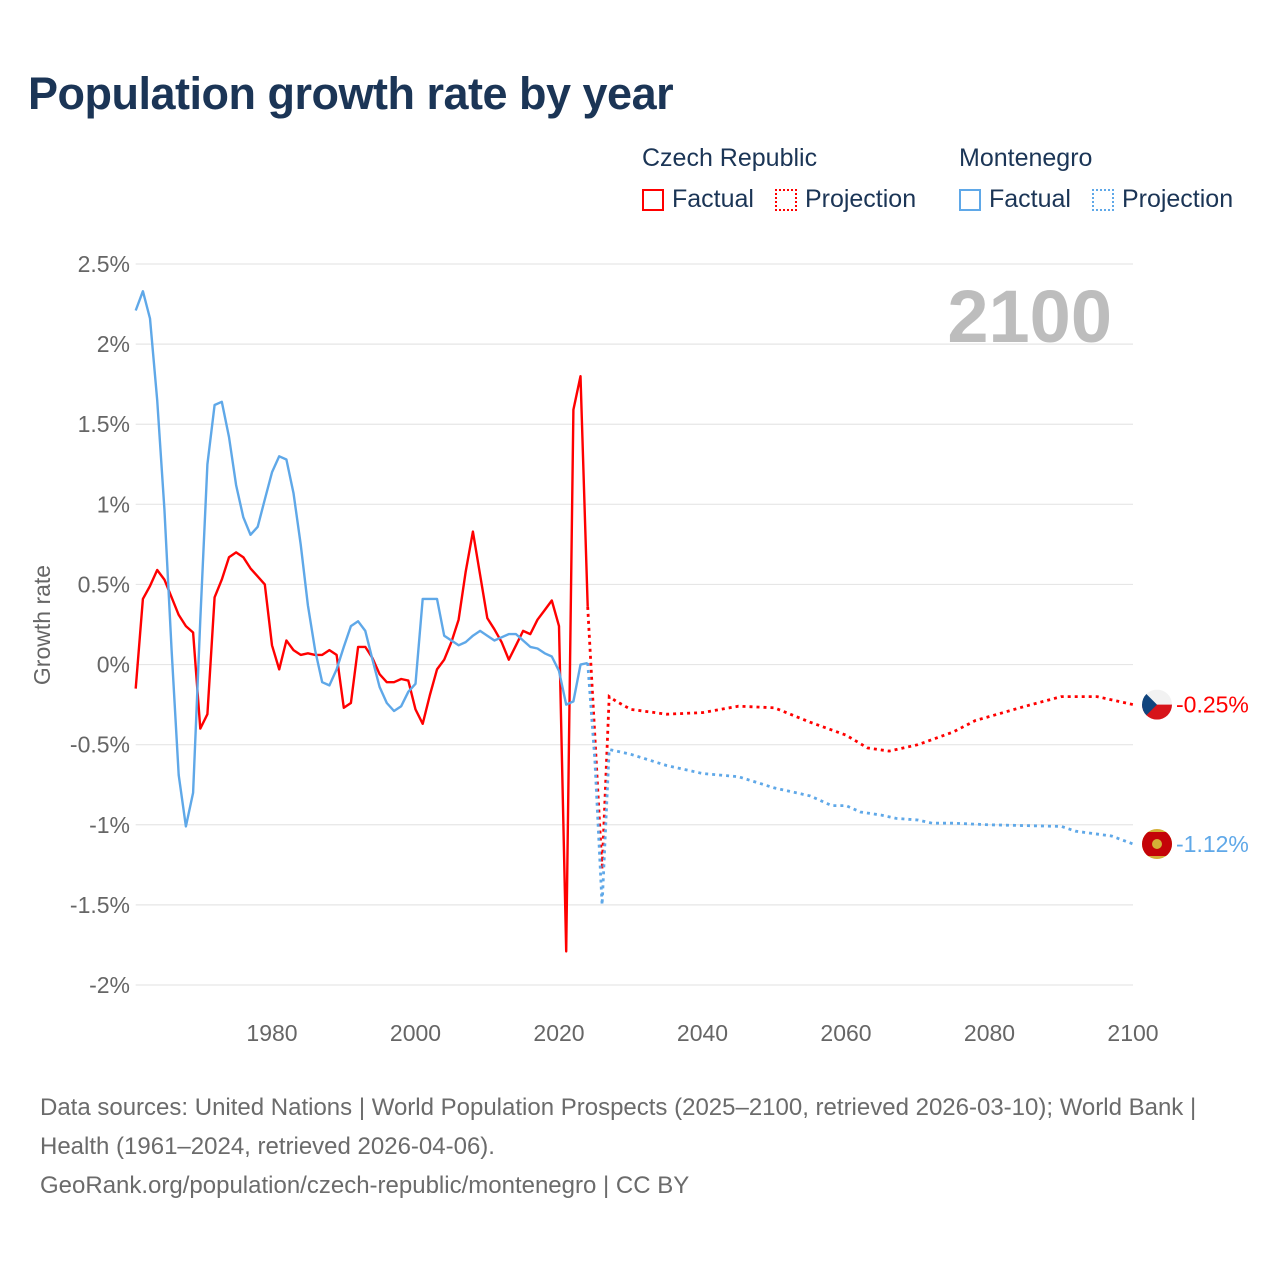 The image size is (1280, 1280). I want to click on legend-item-montenegro-projection: Projection, so click(1162, 199).